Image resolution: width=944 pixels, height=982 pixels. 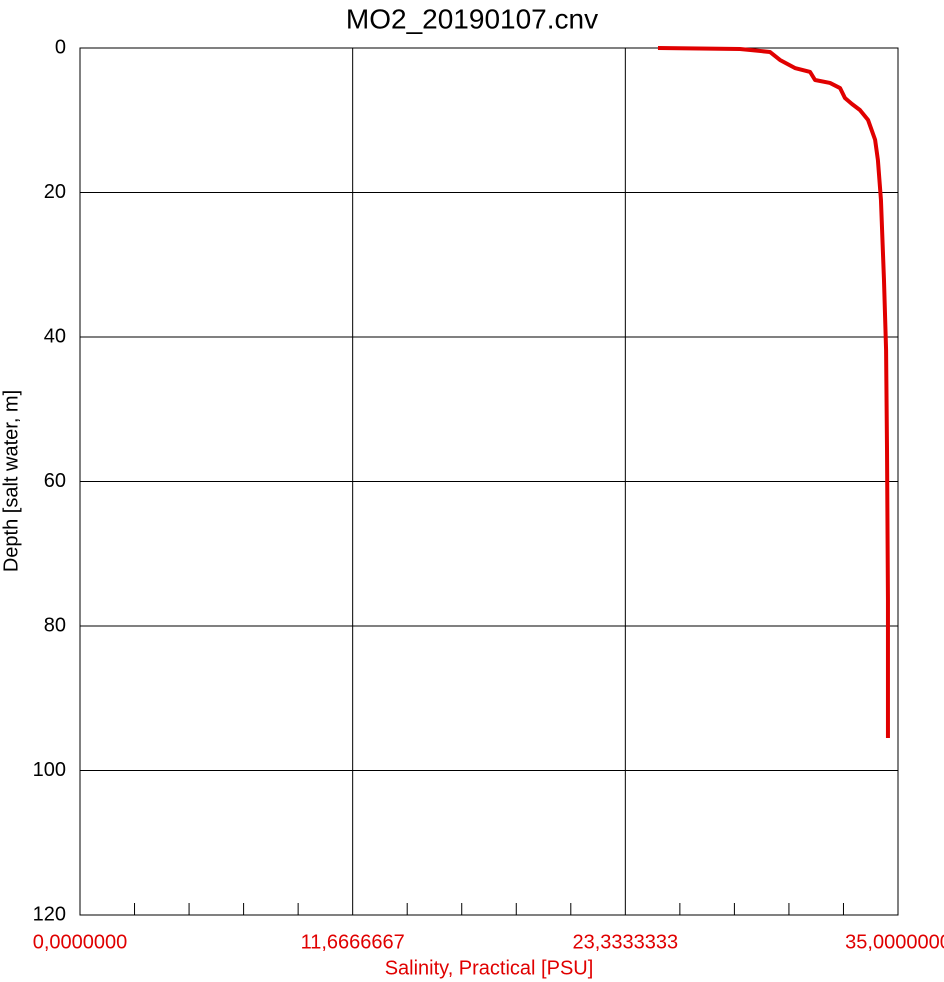 What do you see at coordinates (80, 942) in the screenshot?
I see `x-tick-label: 0,0000000` at bounding box center [80, 942].